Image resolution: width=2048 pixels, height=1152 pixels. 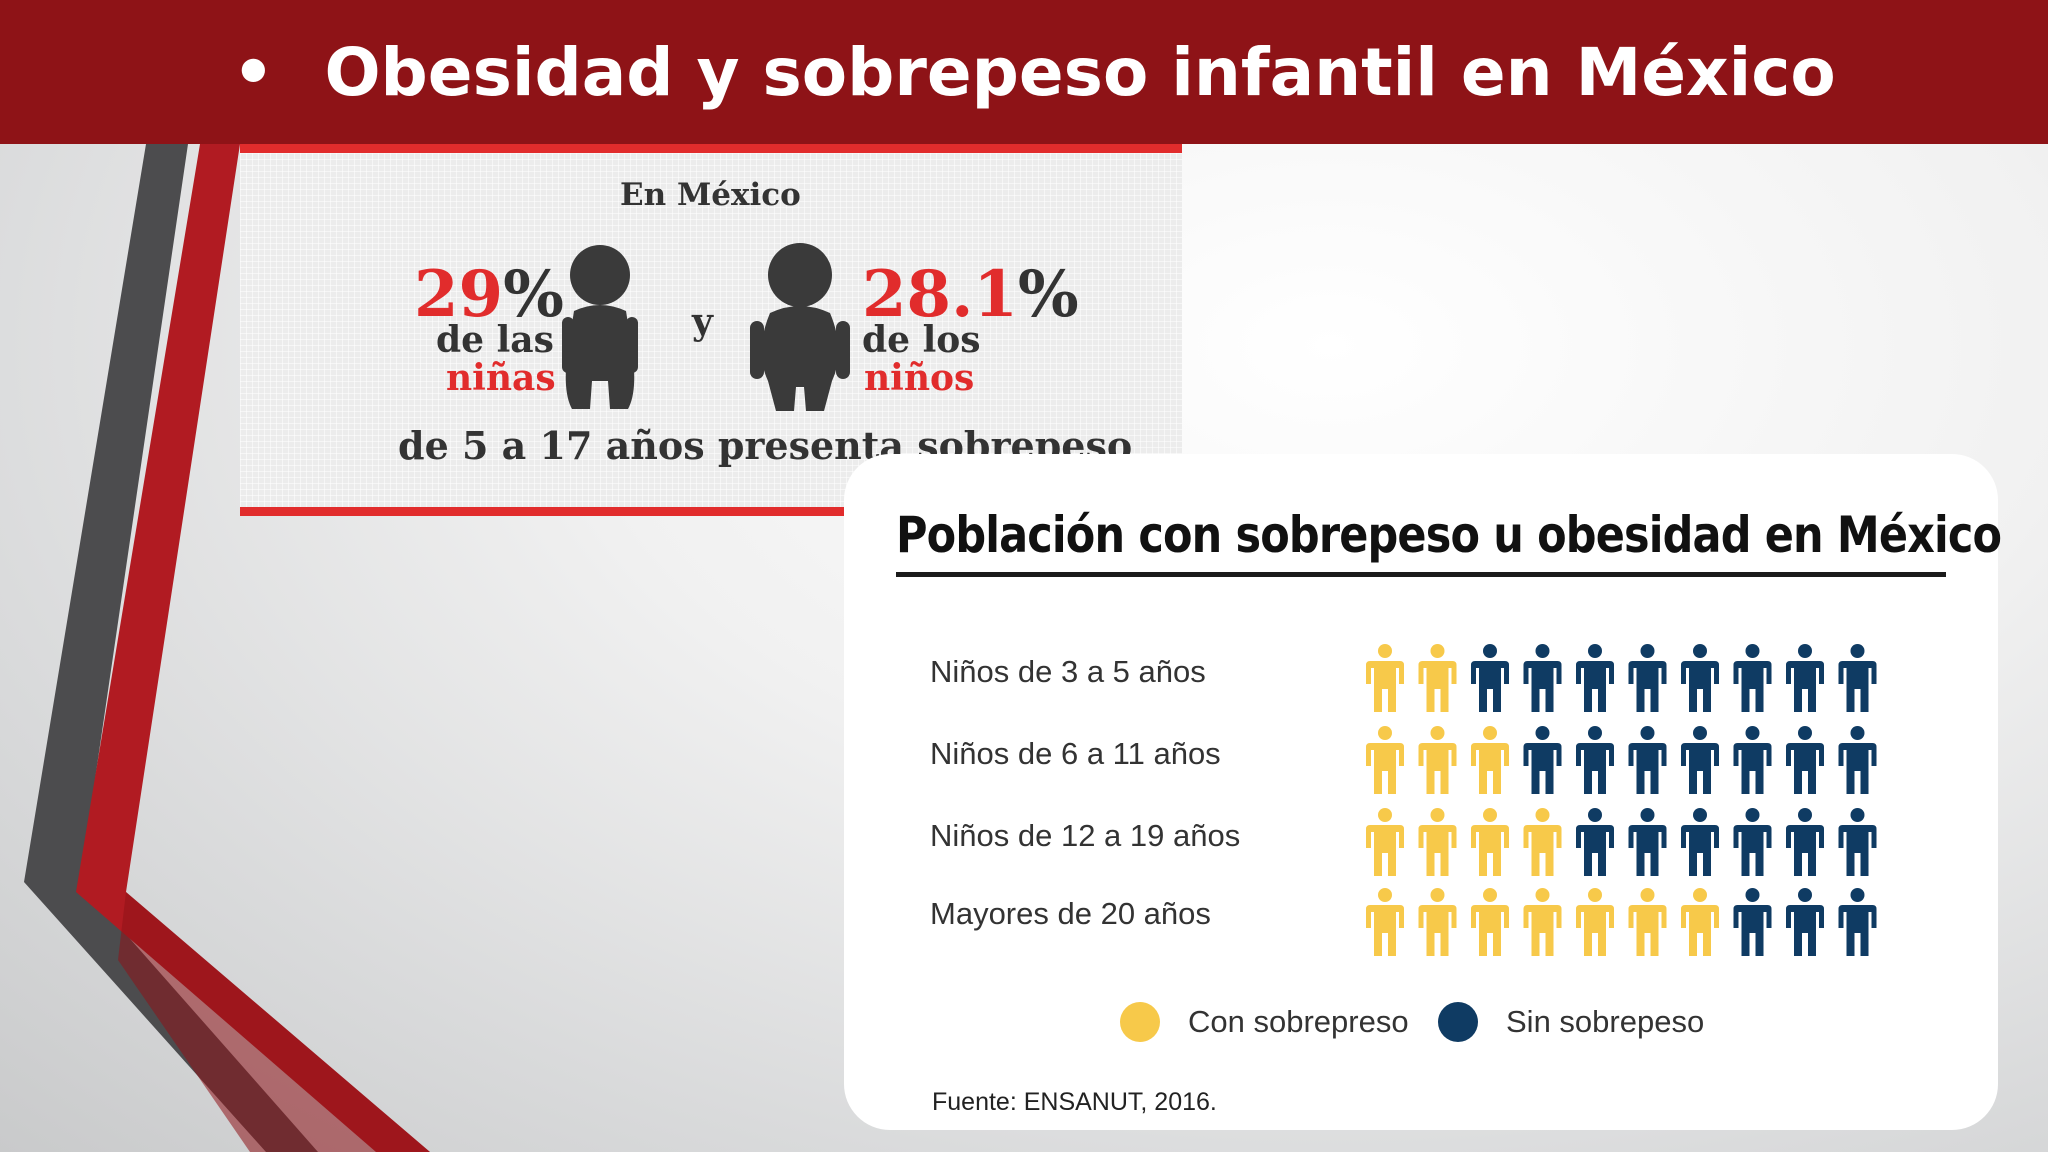 I want to click on legend-swatch-overweight, so click(x=1140, y=1022).